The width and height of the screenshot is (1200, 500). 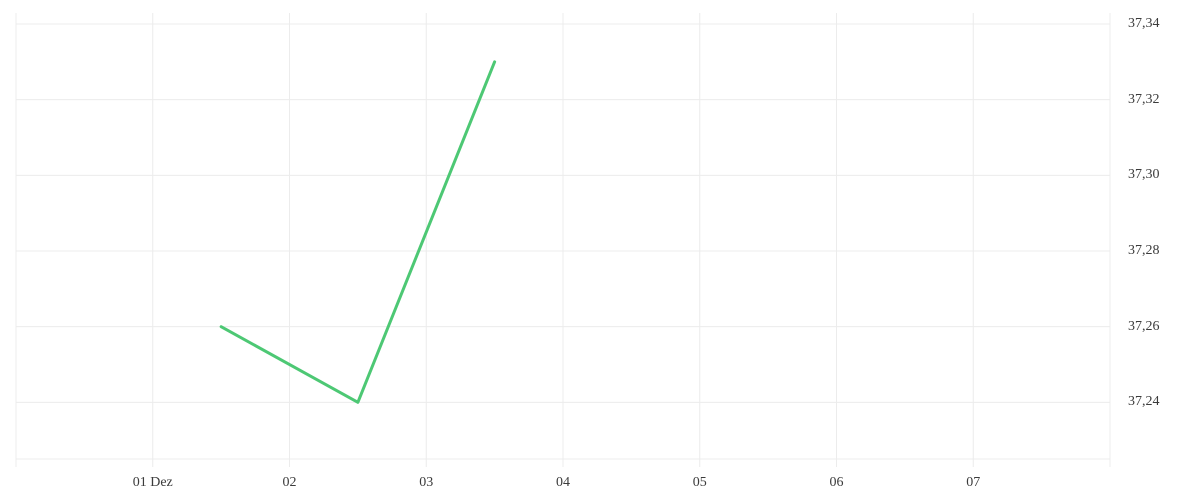 What do you see at coordinates (1144, 175) in the screenshot?
I see `y-axis-tick-label: 37,30` at bounding box center [1144, 175].